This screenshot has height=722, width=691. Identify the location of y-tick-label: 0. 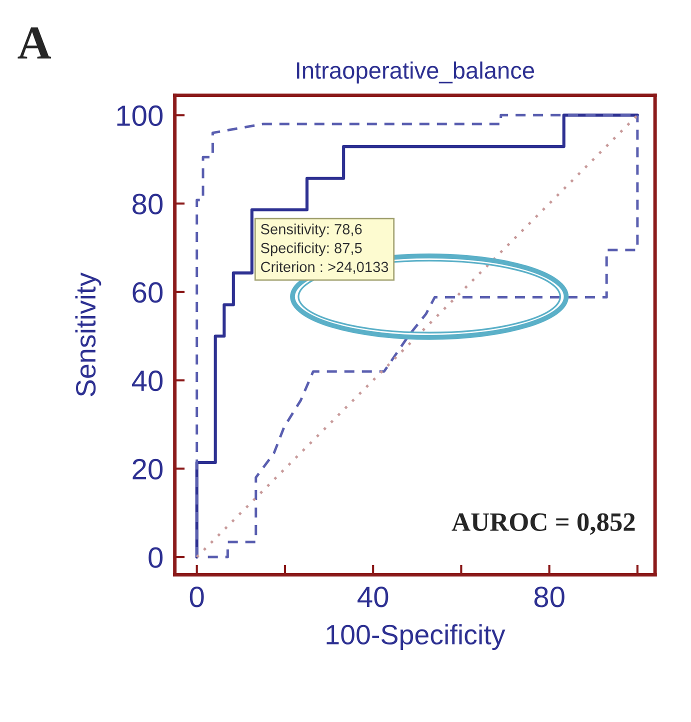
(155, 557).